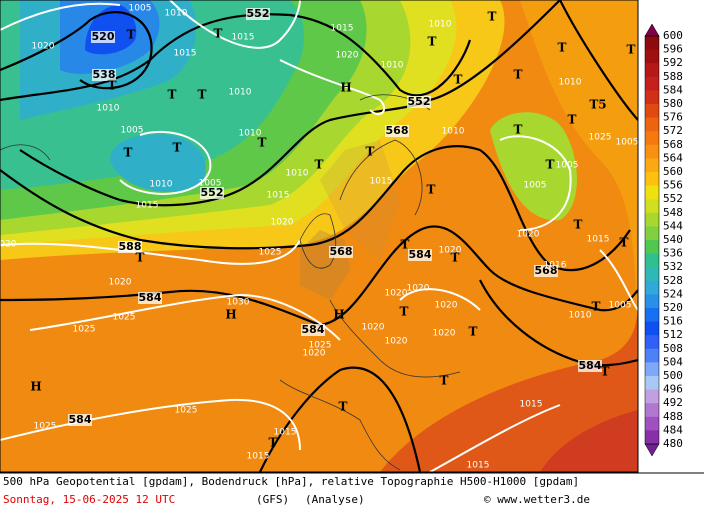 Image resolution: width=704 pixels, height=517 pixels. Describe the element at coordinates (673, 375) in the screenshot. I see `colorbar-label: 500` at that location.